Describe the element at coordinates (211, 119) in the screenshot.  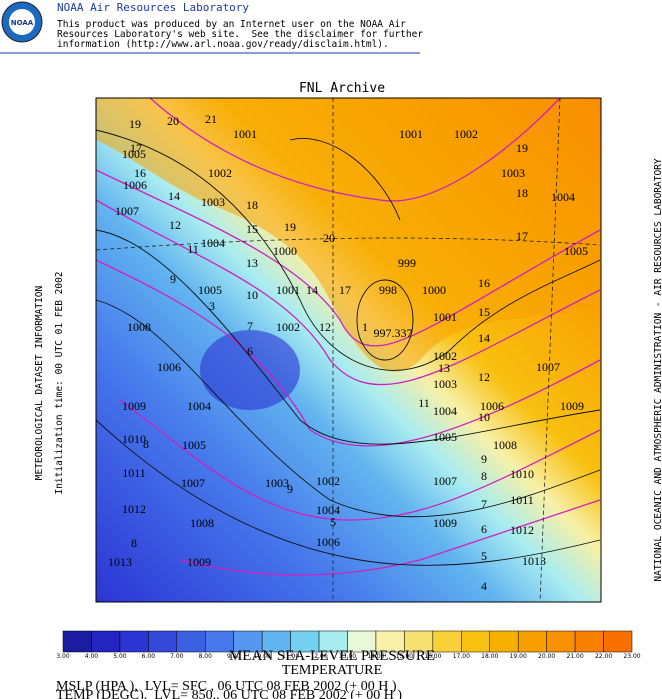
I see `contour-label: 21` at that location.